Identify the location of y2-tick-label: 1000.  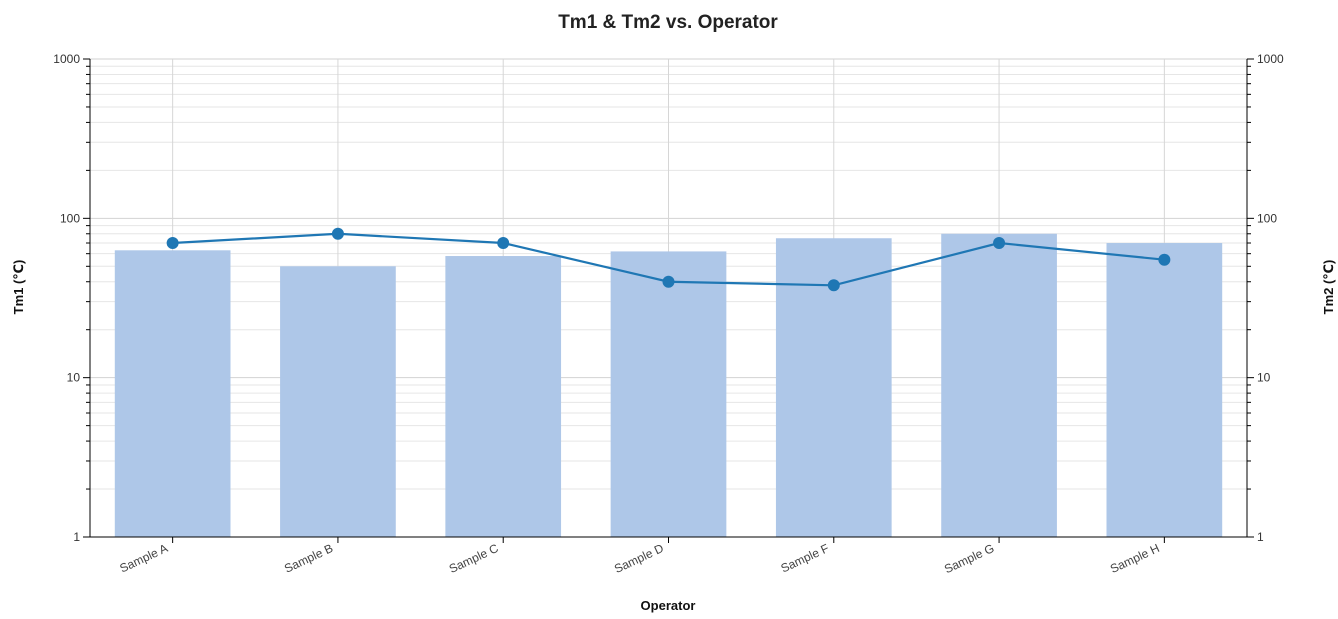
(1270, 59).